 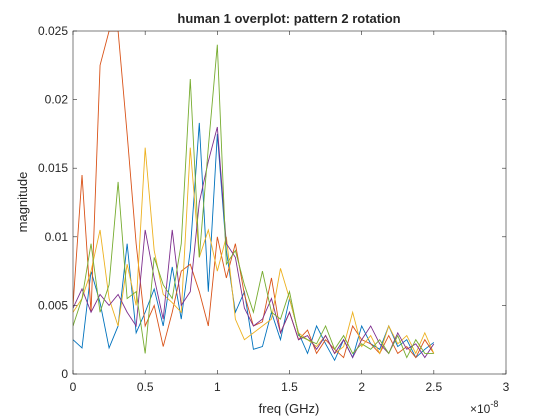 What do you see at coordinates (64, 374) in the screenshot?
I see `y-tick-label: 0` at bounding box center [64, 374].